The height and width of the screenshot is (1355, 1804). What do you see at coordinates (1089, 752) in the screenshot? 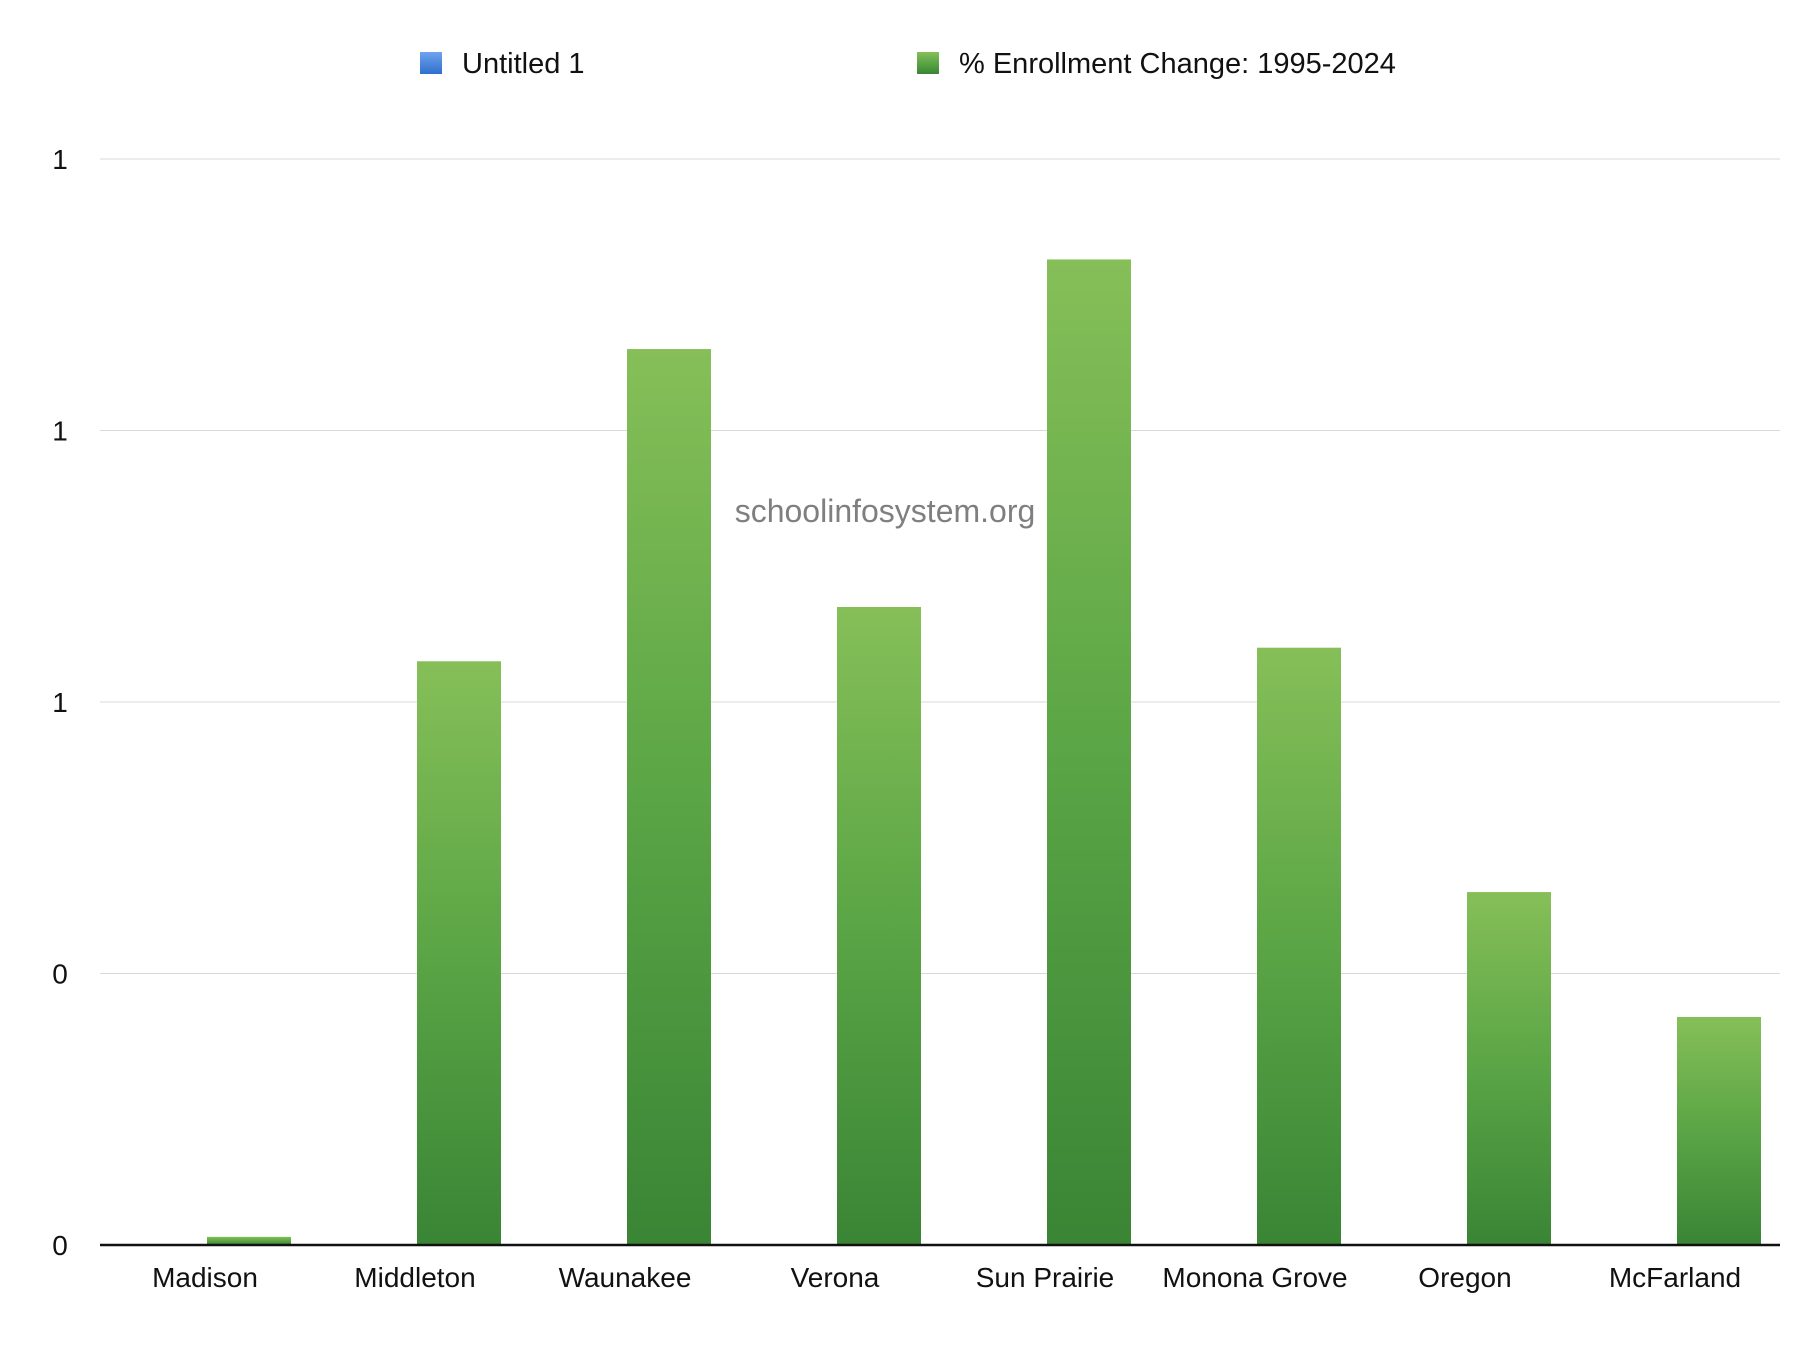
I see `bar-sun-prairie` at bounding box center [1089, 752].